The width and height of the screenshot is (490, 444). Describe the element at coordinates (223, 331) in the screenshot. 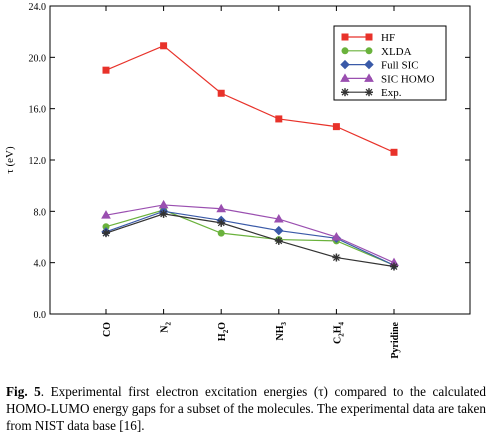

I see `x-tick-label: H2O` at that location.